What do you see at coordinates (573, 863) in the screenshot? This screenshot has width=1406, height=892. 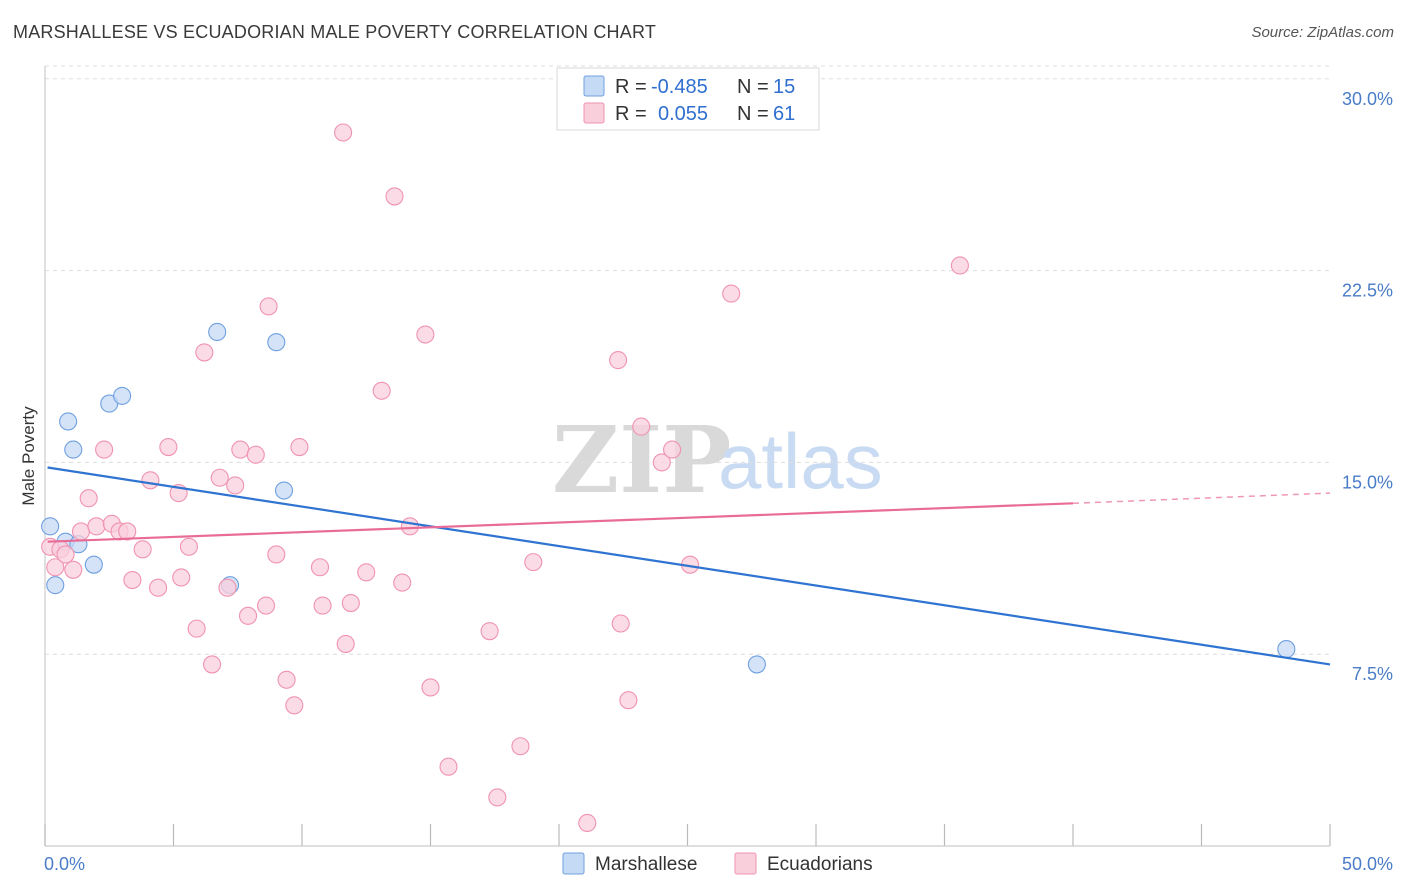 I see `bottom-legend-swatch-marshallese` at bounding box center [573, 863].